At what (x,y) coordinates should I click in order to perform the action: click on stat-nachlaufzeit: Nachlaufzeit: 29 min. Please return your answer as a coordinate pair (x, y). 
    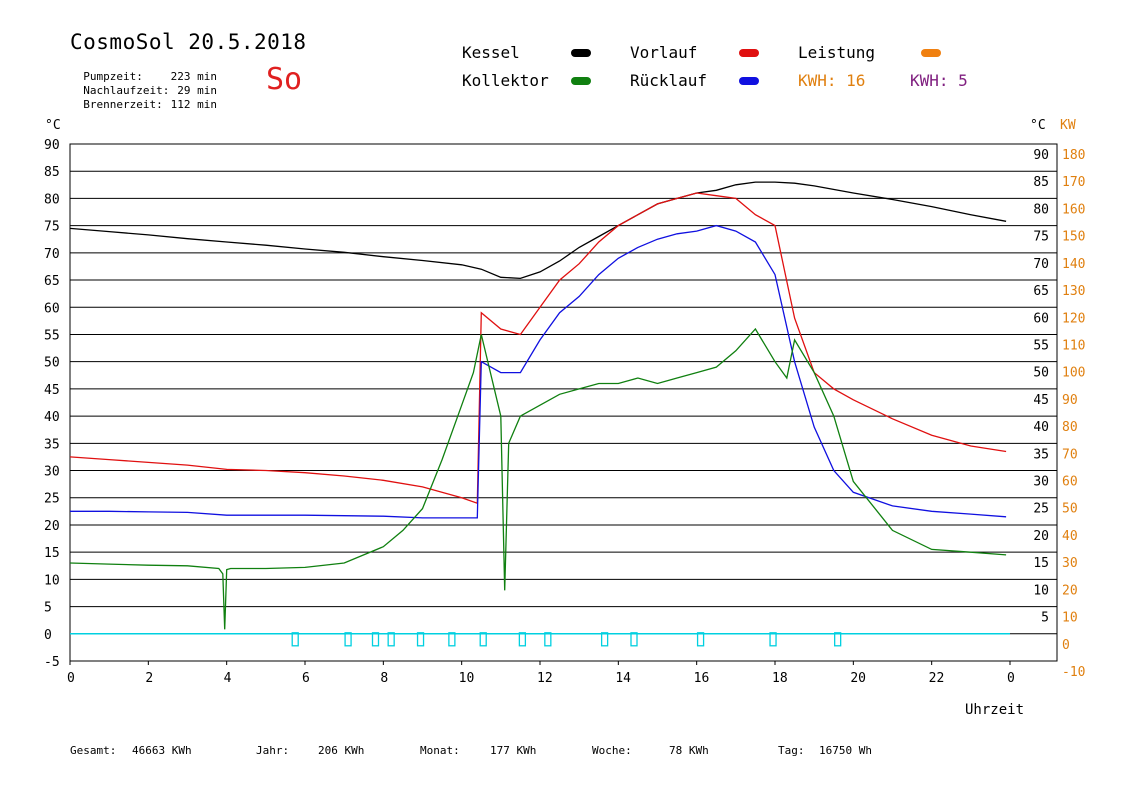
    Looking at the image, I should click on (143, 84).